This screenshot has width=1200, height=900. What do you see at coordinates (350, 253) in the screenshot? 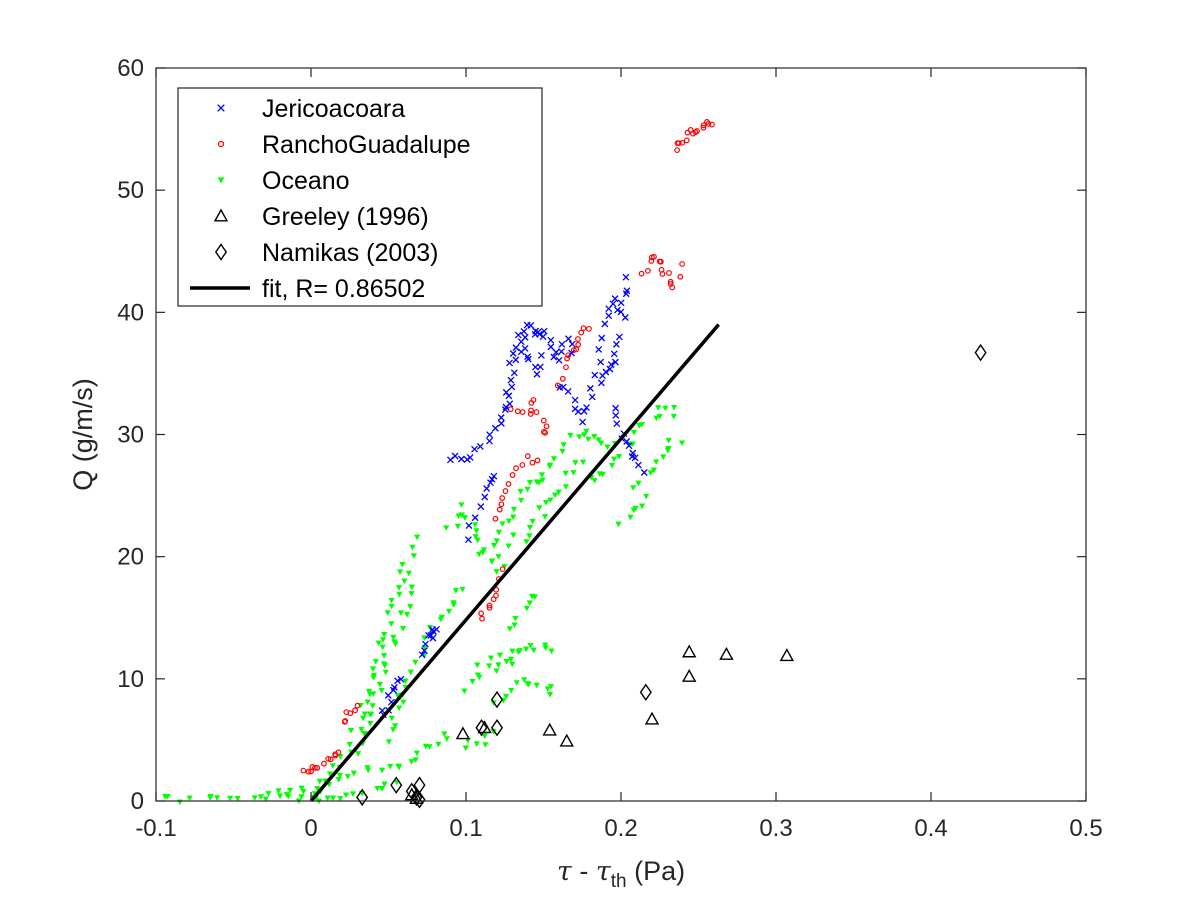
I see `legend-label-namikas-2003: Namikas (2003)` at bounding box center [350, 253].